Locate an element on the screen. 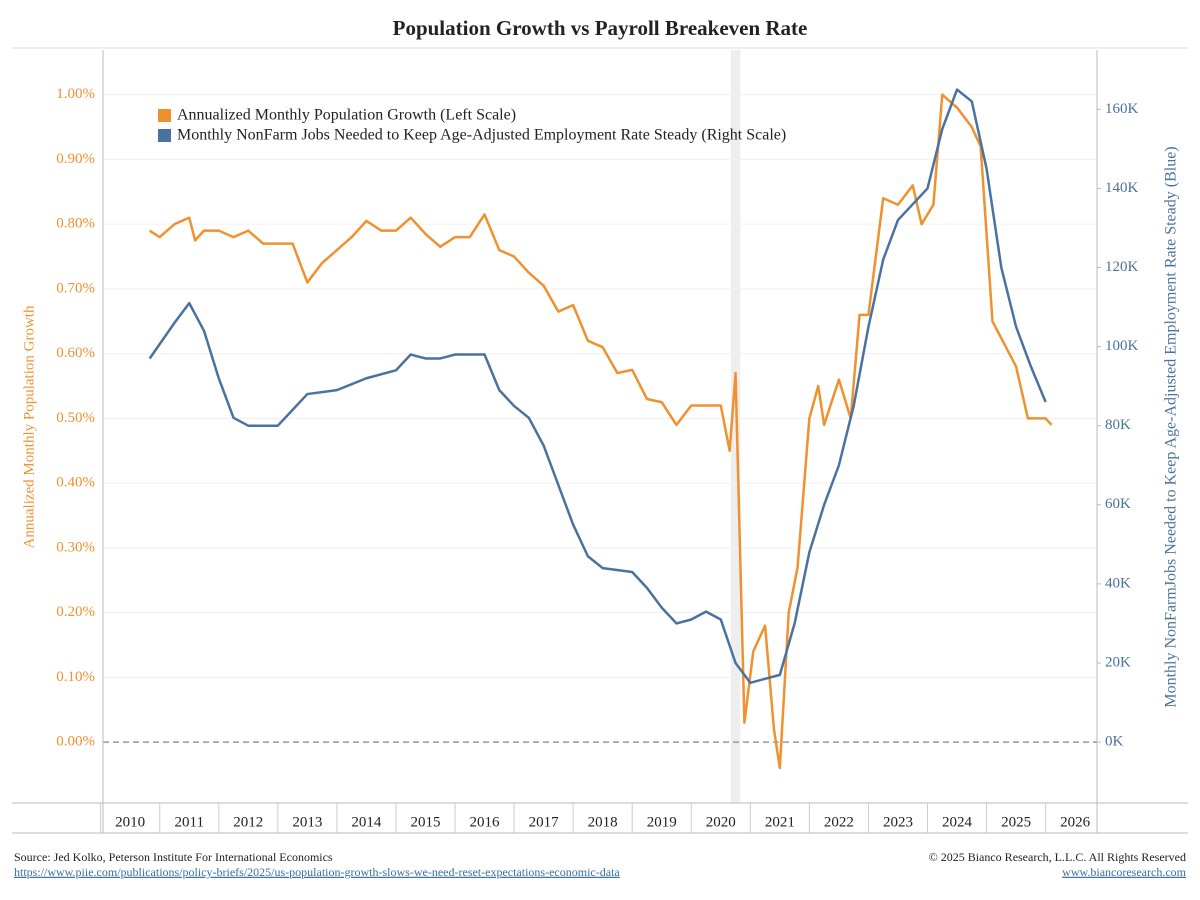  x-tick-label: 2024 is located at coordinates (957, 822).